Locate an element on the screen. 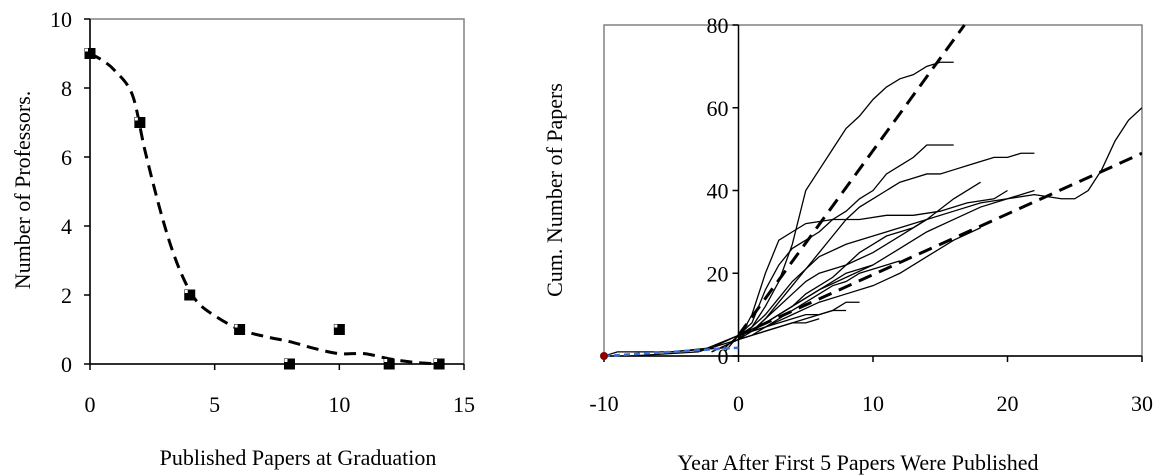 This screenshot has height=476, width=1162. right-y-tick-label: 80 is located at coordinates (718, 25).